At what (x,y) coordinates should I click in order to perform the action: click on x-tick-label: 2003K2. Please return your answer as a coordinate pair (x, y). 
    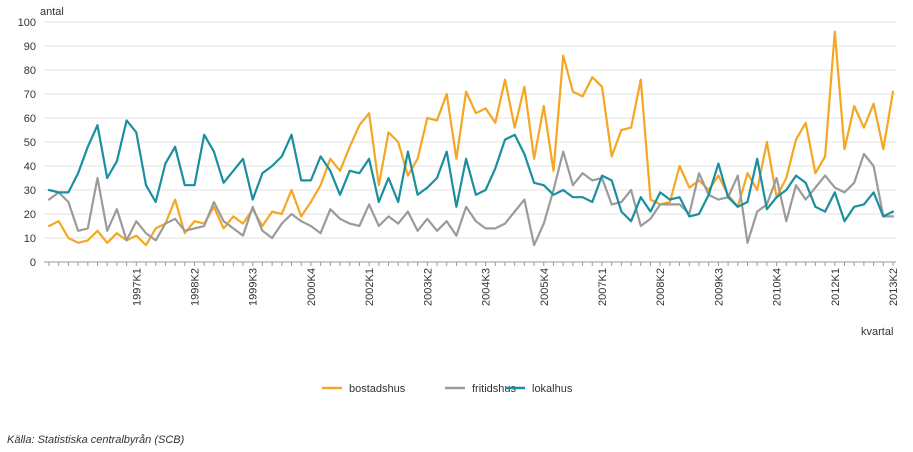
    Looking at the image, I should click on (428, 287).